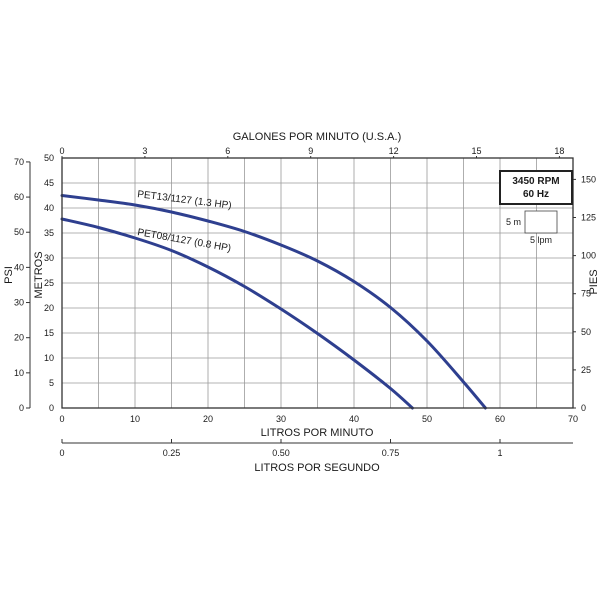 The height and width of the screenshot is (600, 600). I want to click on psi-tick-label: 70, so click(19, 162).